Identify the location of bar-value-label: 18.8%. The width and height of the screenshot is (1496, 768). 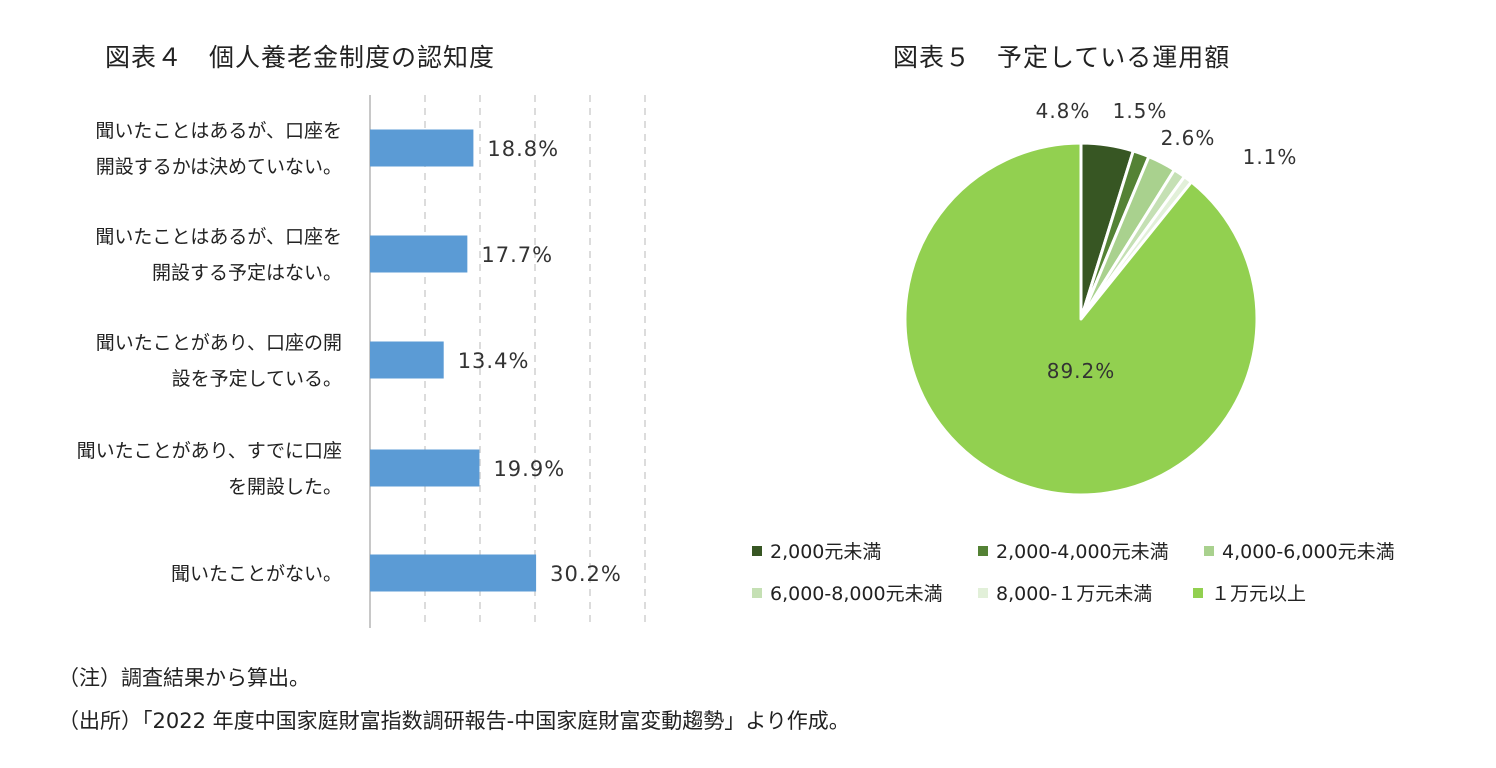
(523, 149).